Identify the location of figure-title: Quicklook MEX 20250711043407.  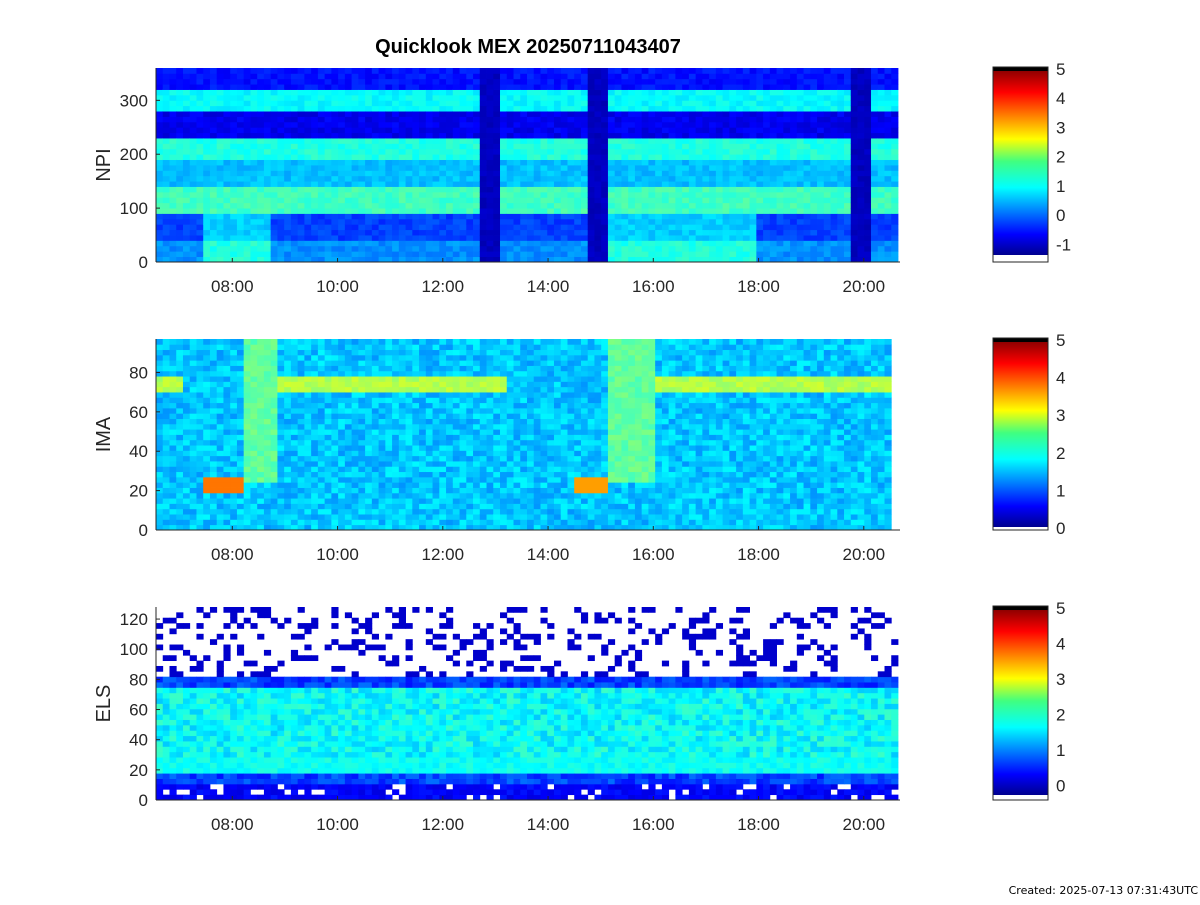
(528, 47).